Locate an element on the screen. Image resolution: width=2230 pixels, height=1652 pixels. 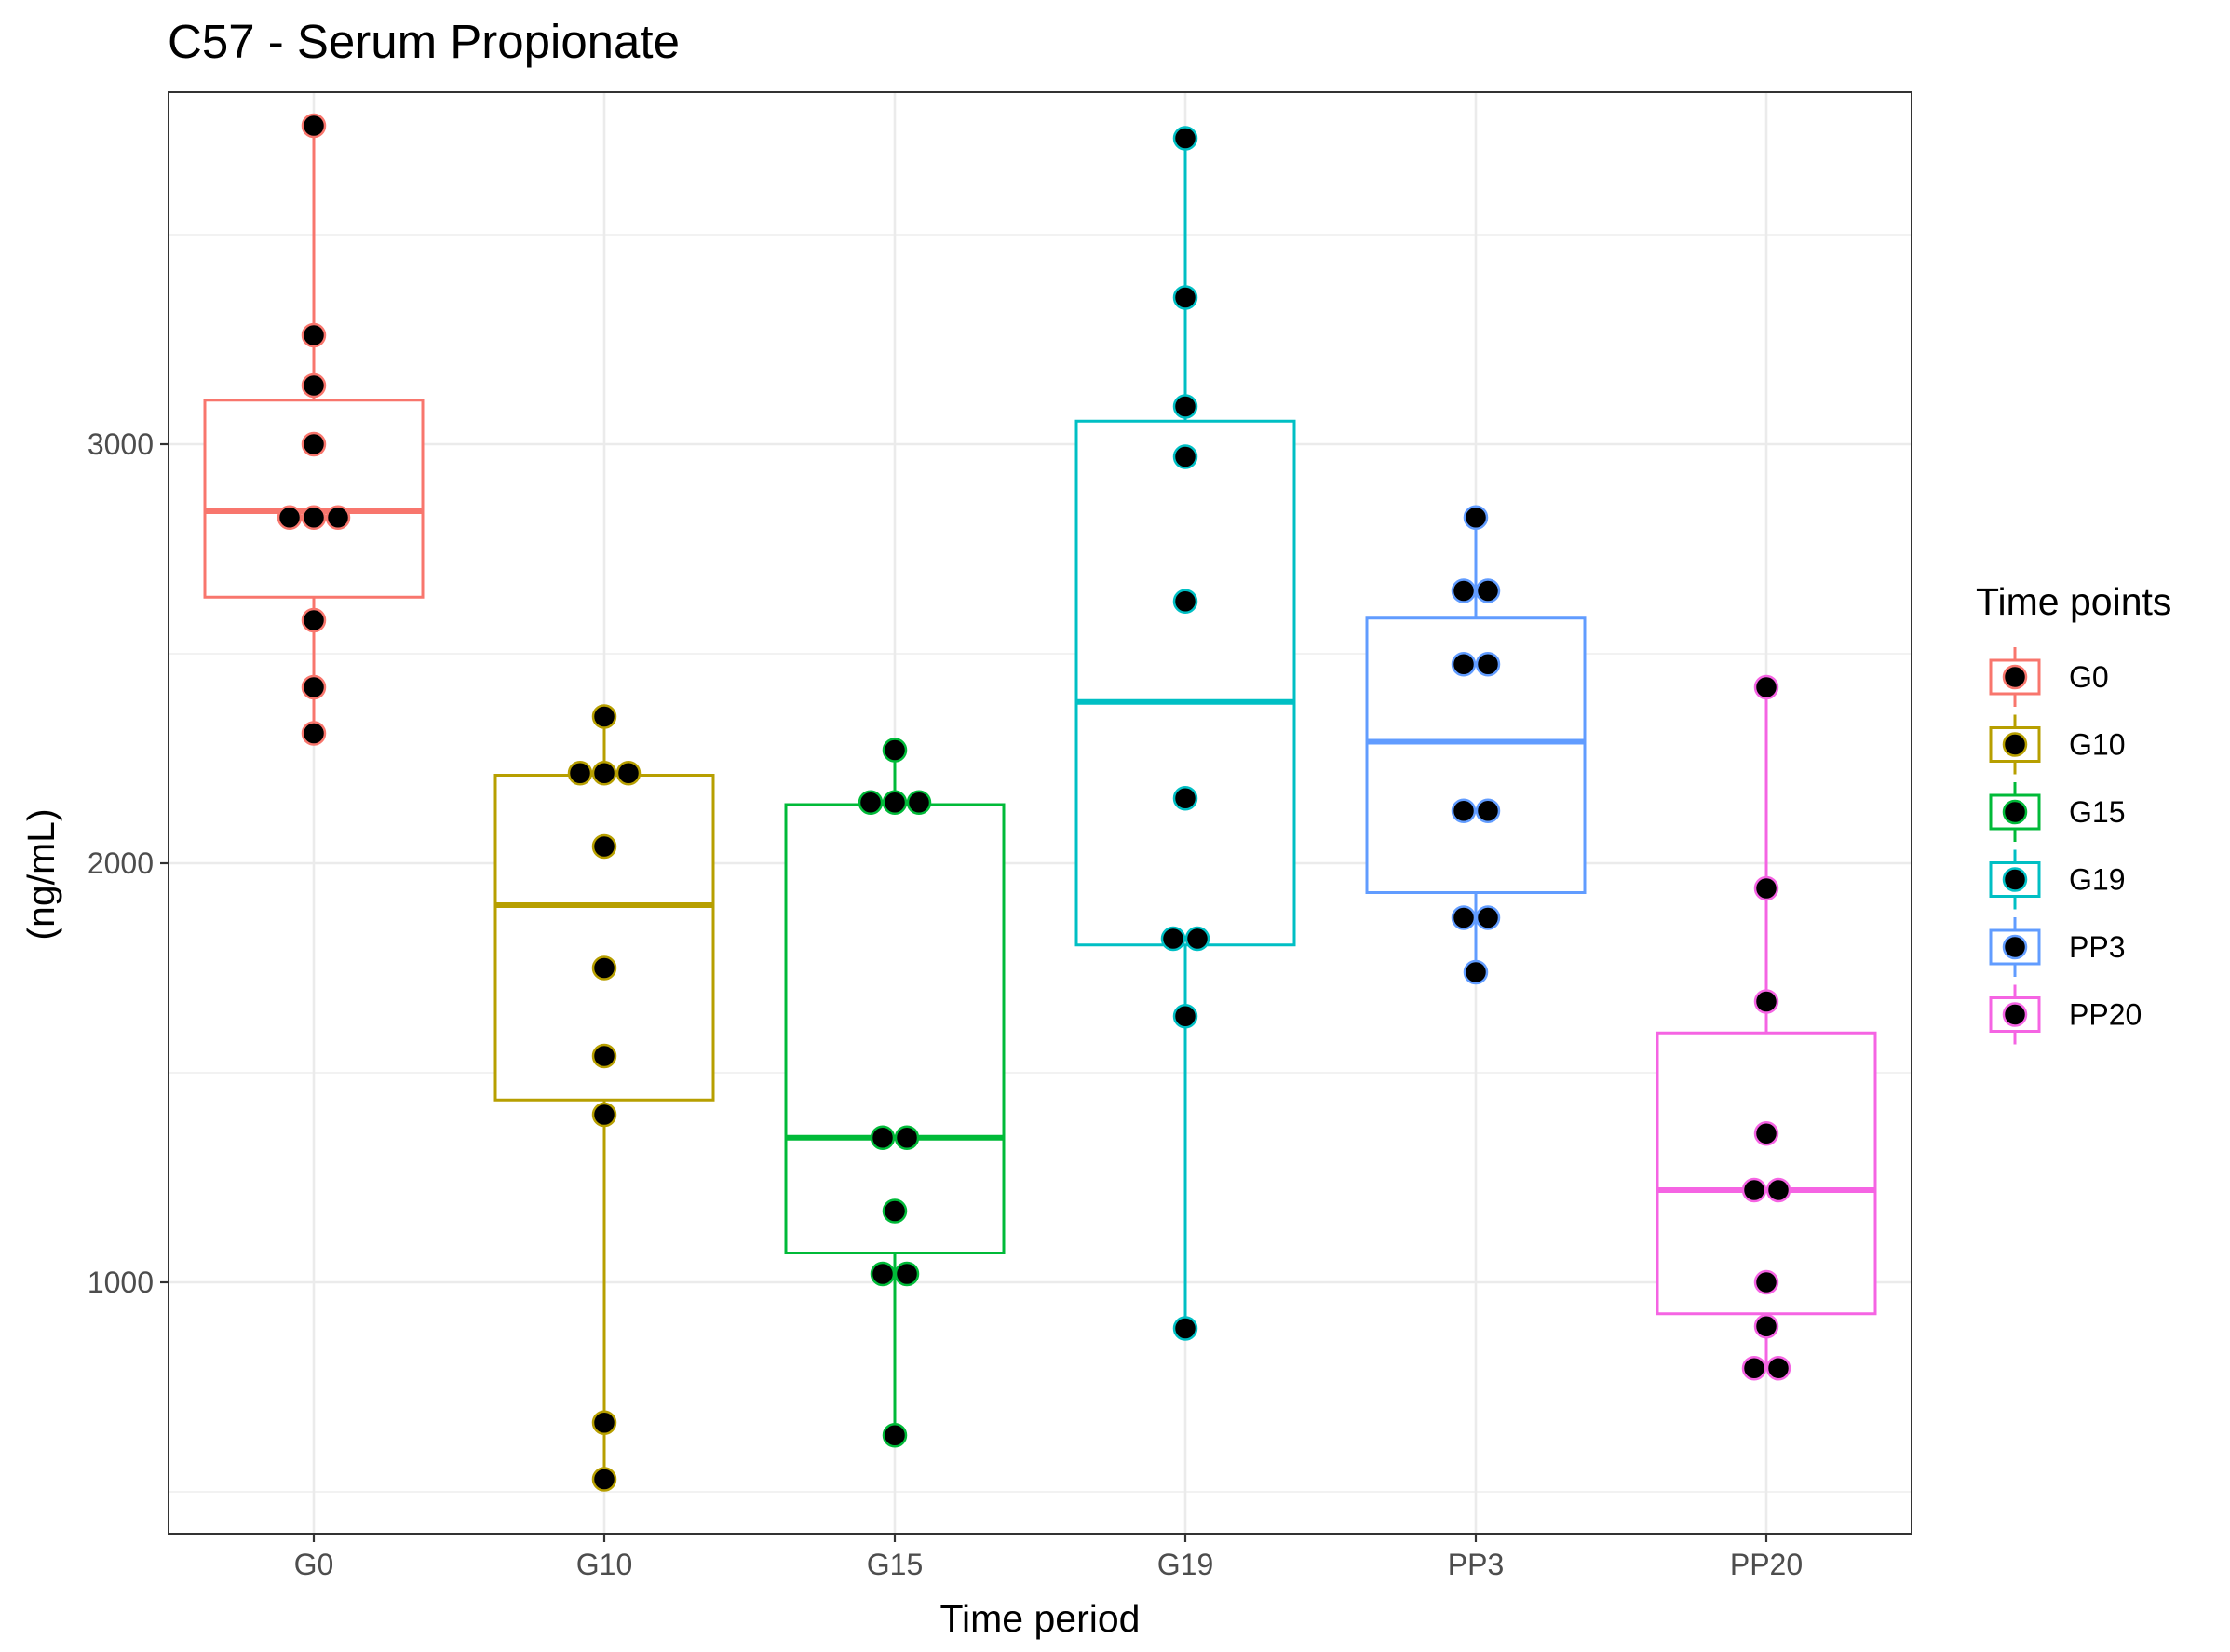
x-axis-title: Time period is located at coordinates (1040, 1618).